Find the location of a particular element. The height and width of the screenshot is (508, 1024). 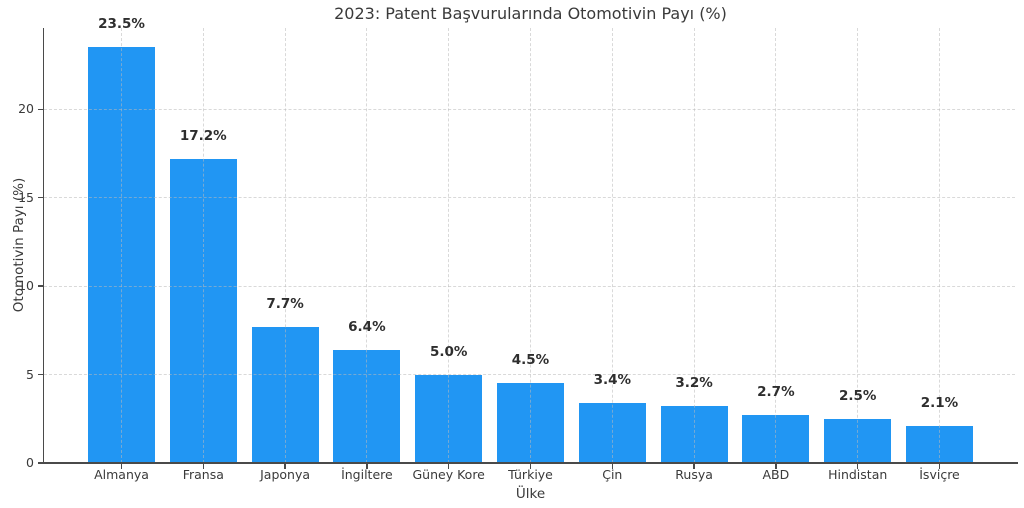

y-tick-label: 0 is located at coordinates (30, 462).